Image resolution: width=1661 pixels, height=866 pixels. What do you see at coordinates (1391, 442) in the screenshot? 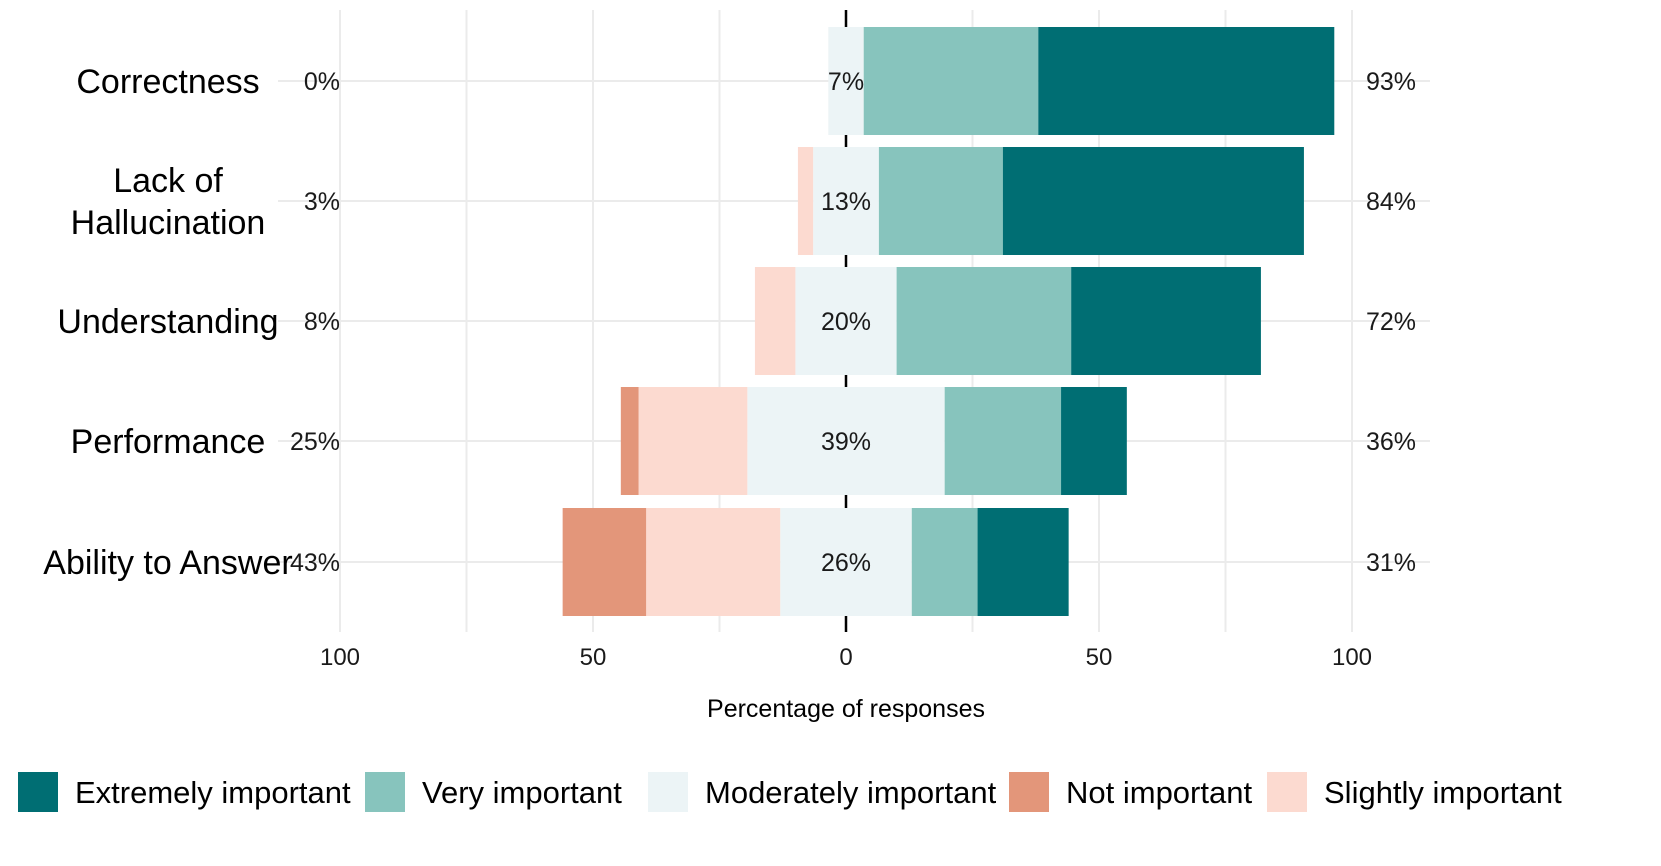
I see `right-percent-label: 36%` at bounding box center [1391, 442].